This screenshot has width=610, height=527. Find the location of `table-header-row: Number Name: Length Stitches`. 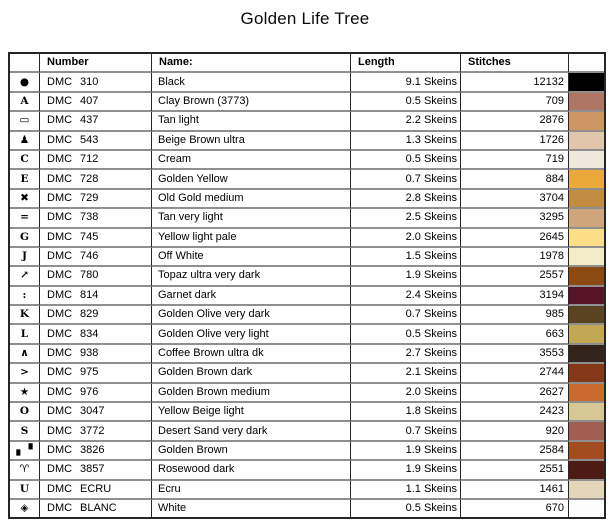

table-header-row: Number Name: Length Stitches is located at coordinates (307, 64).